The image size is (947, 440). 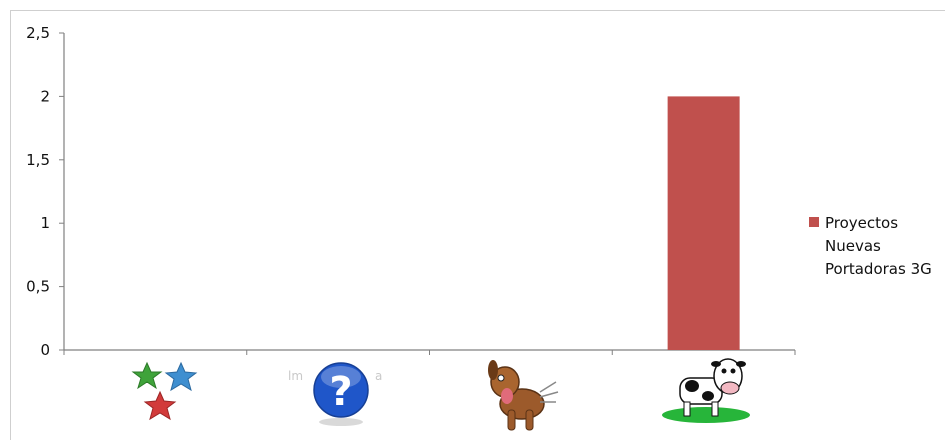 I want to click on dog-eye, so click(x=501, y=378).